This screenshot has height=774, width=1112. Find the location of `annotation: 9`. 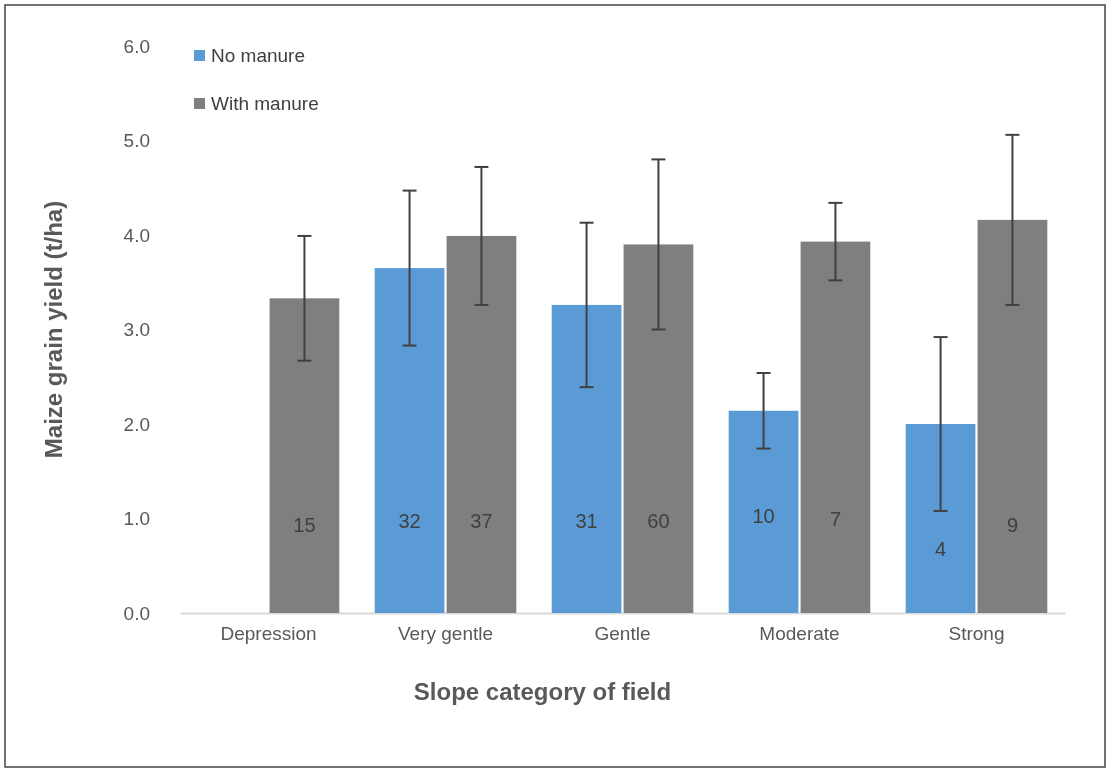

annotation: 9 is located at coordinates (1012, 525).